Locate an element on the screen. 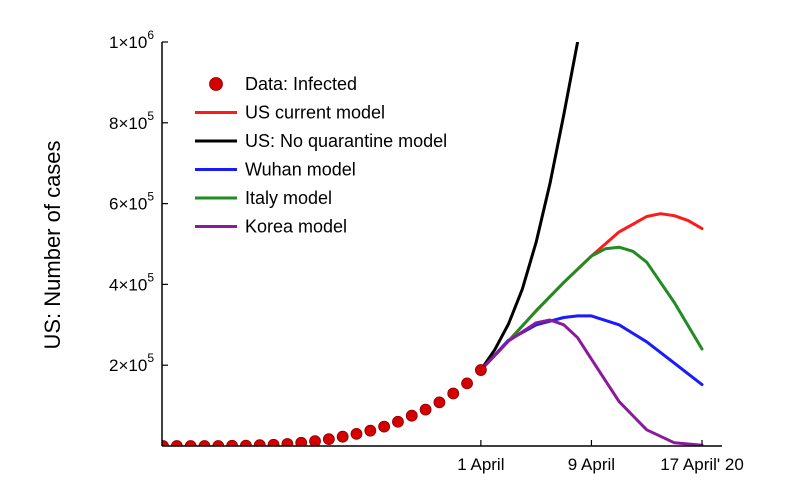 The image size is (800, 493). legend-label: US: No quarantine model is located at coordinates (346, 141).